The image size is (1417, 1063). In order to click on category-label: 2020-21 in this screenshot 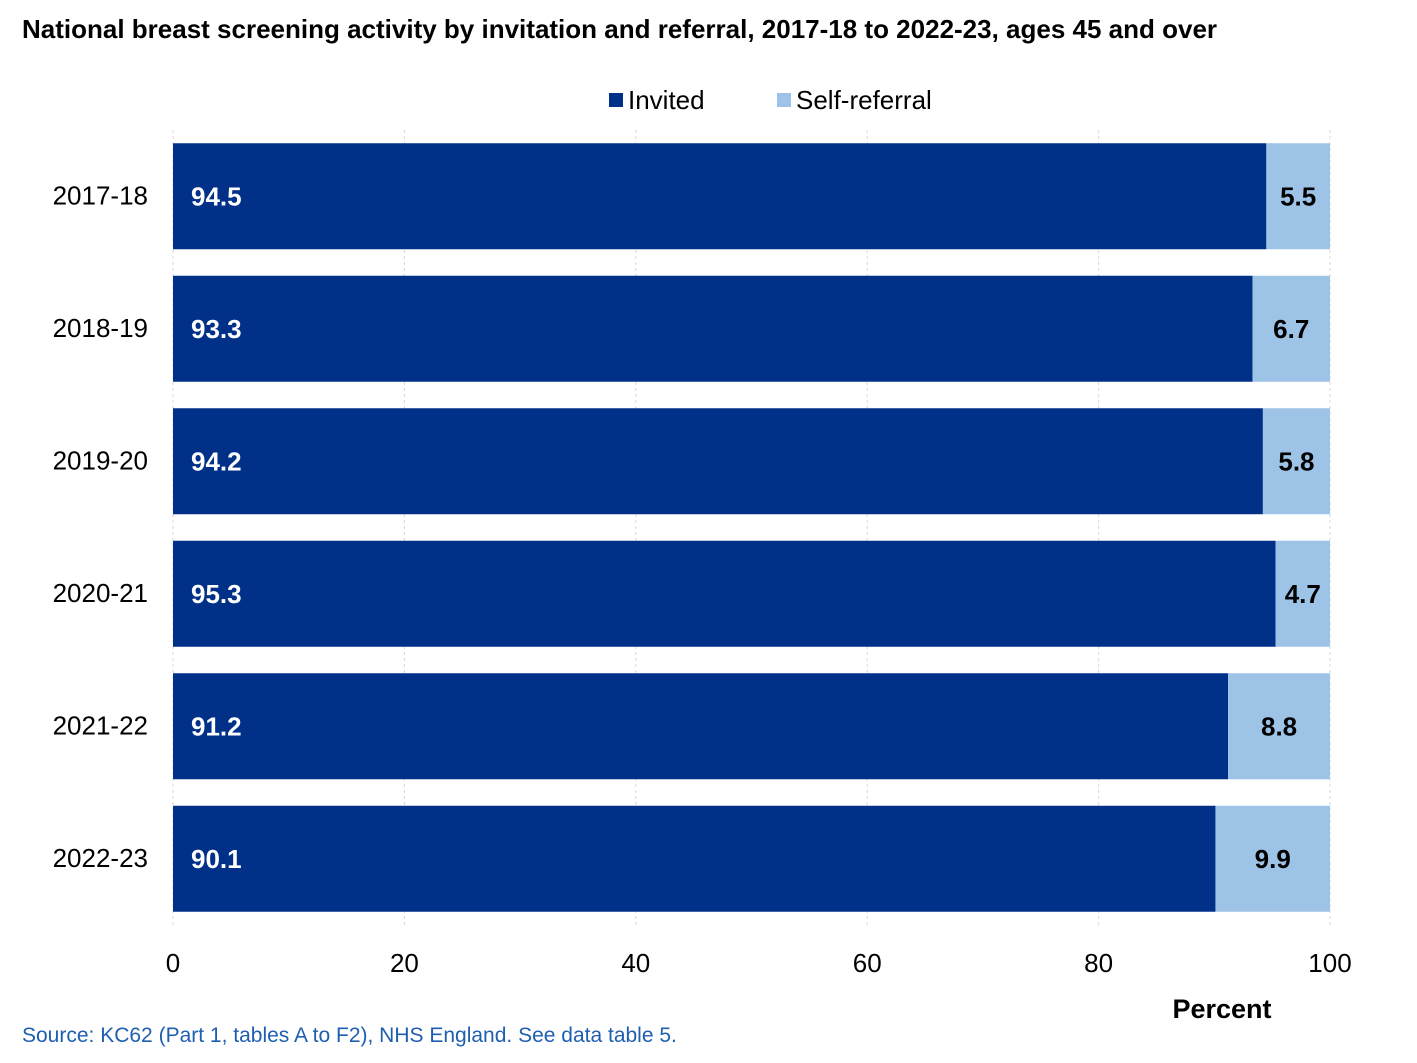, I will do `click(100, 593)`.